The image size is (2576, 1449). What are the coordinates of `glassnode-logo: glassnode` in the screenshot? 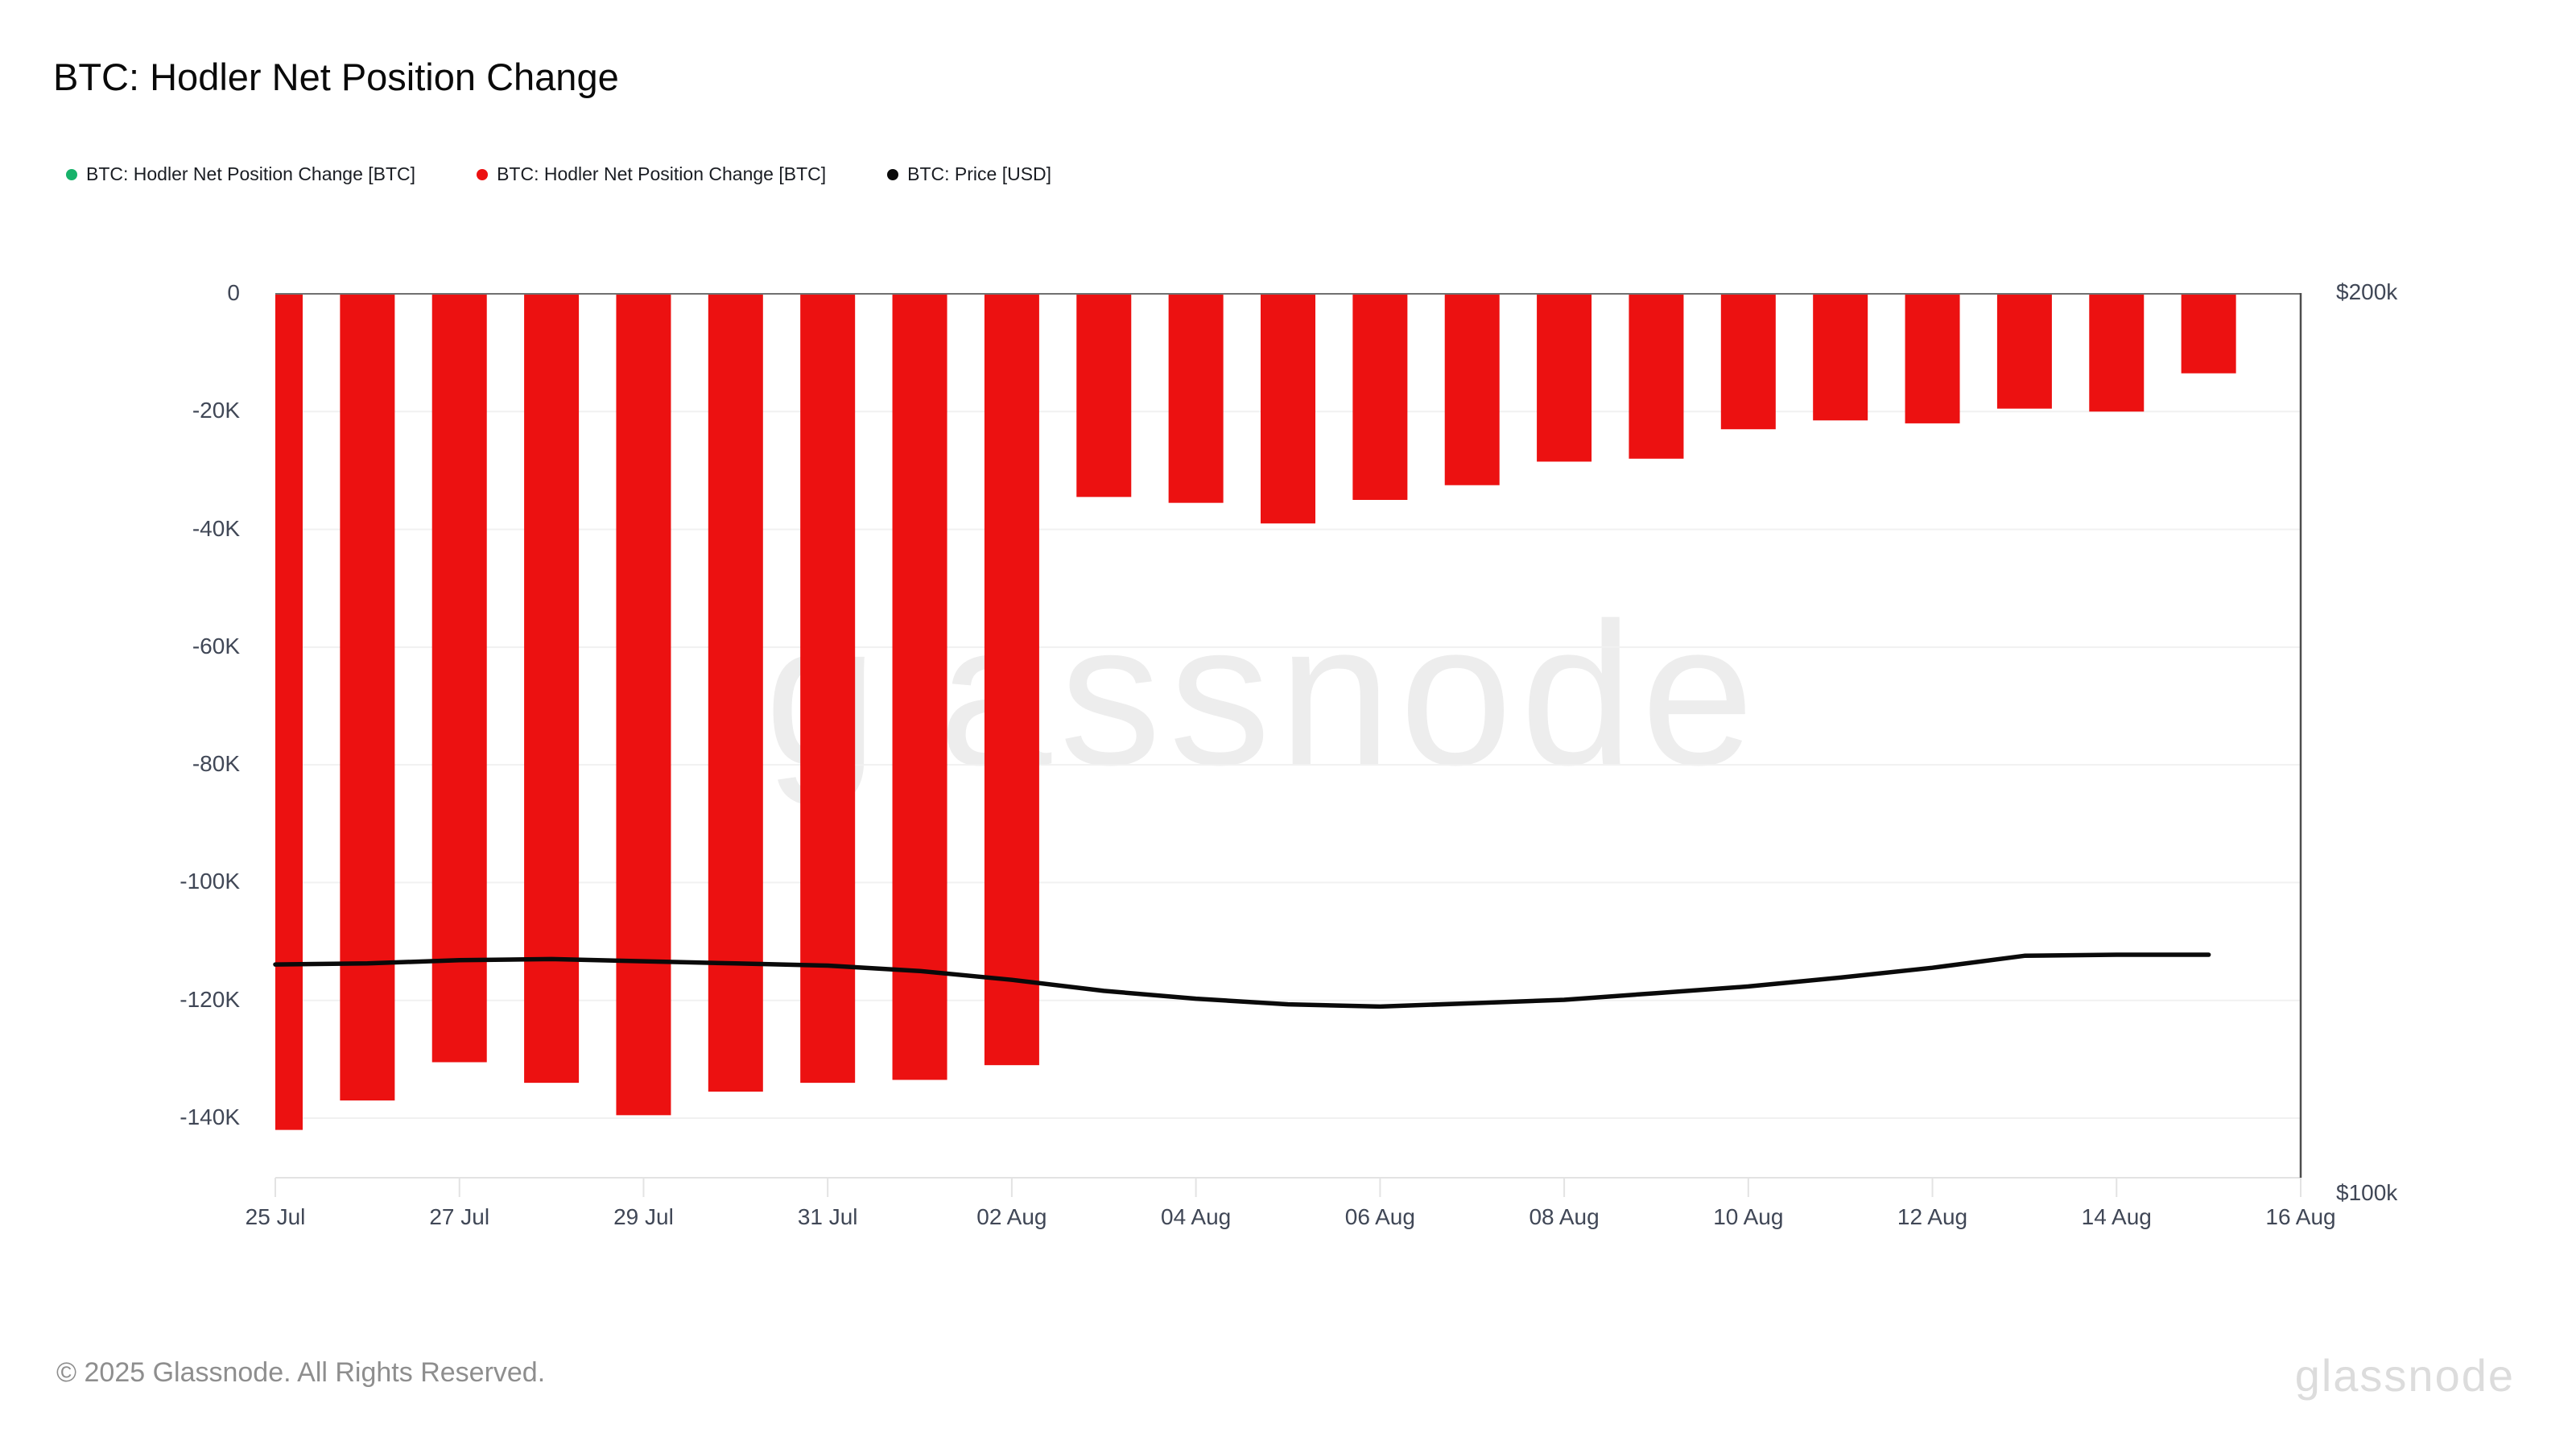 It's located at (2404, 1375).